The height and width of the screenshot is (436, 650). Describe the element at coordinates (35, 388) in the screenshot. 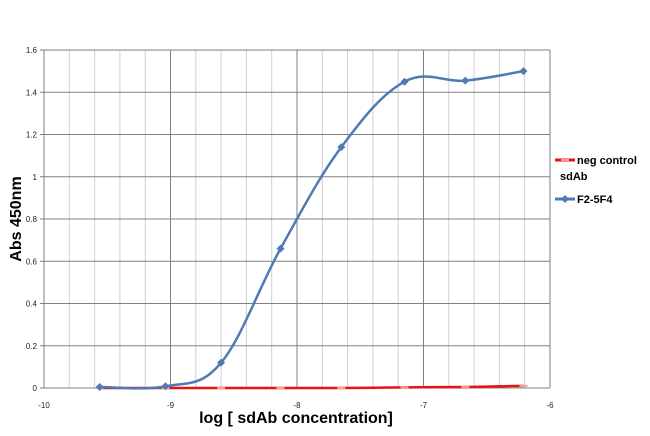

I see `y-tick-label: 0` at that location.